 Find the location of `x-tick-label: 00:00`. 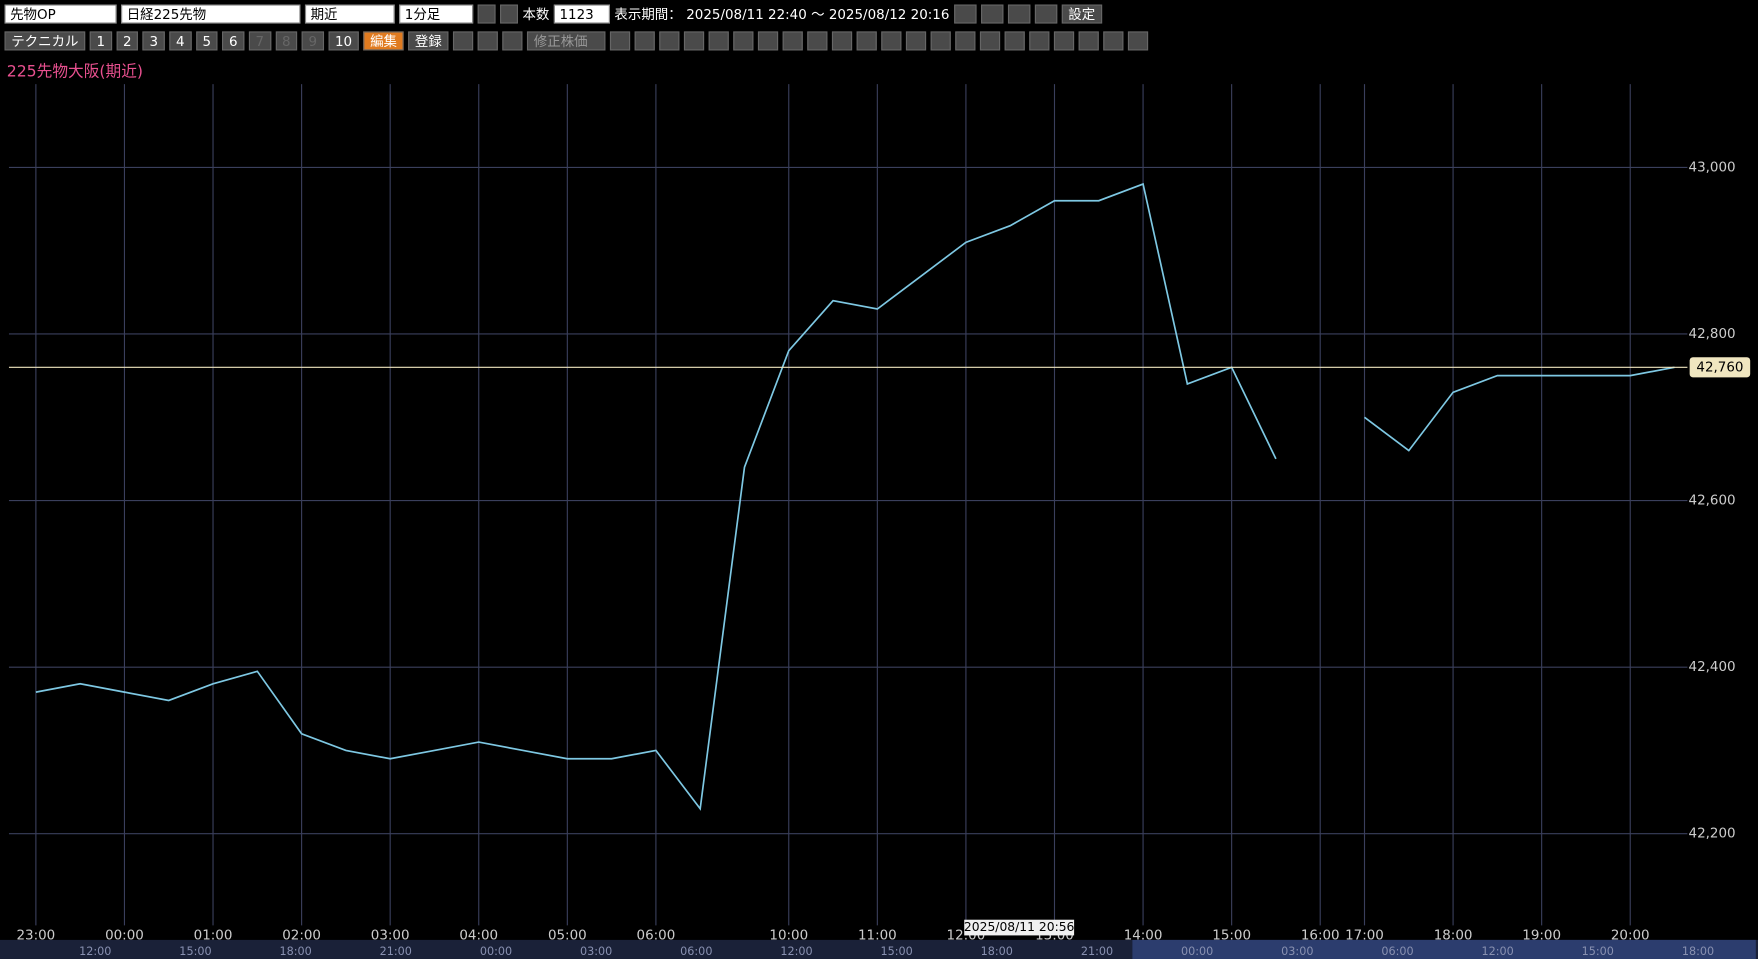

x-tick-label: 00:00 is located at coordinates (124, 935).